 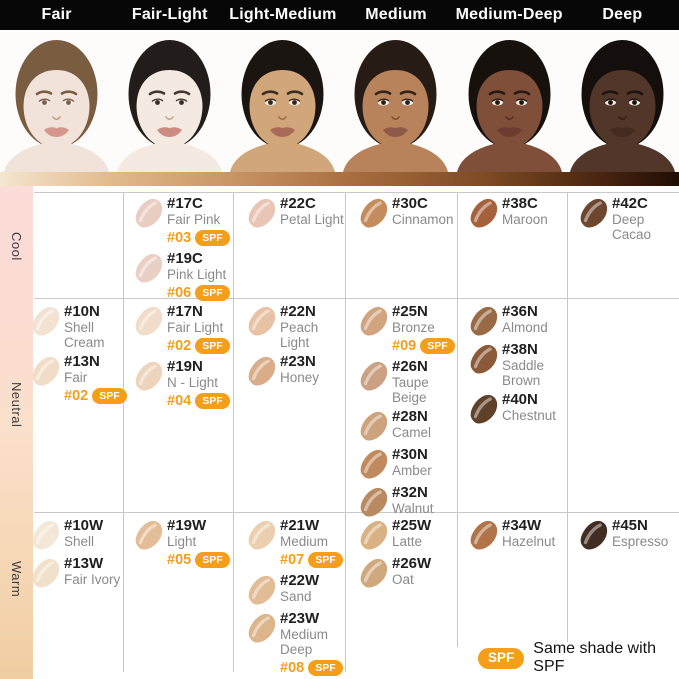 What do you see at coordinates (509, 14) in the screenshot?
I see `category-label-medium-deep: Medium-Deep` at bounding box center [509, 14].